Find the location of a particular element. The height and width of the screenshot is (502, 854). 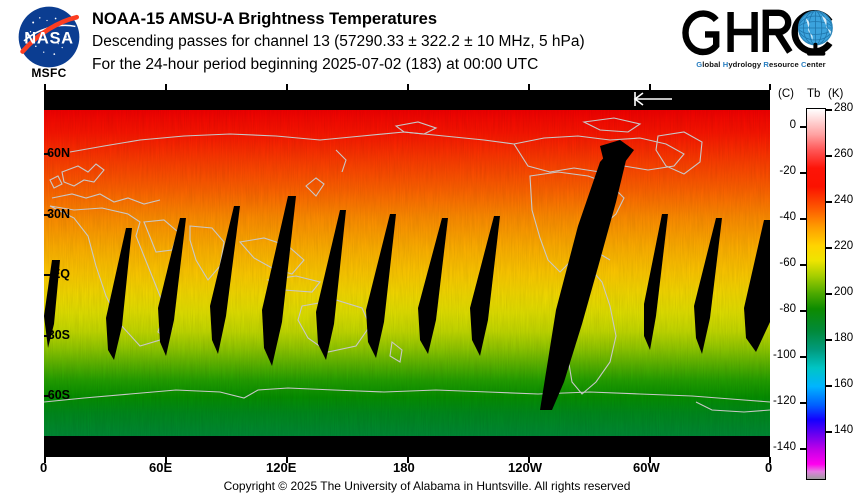

colorbar-gradient is located at coordinates (816, 294).